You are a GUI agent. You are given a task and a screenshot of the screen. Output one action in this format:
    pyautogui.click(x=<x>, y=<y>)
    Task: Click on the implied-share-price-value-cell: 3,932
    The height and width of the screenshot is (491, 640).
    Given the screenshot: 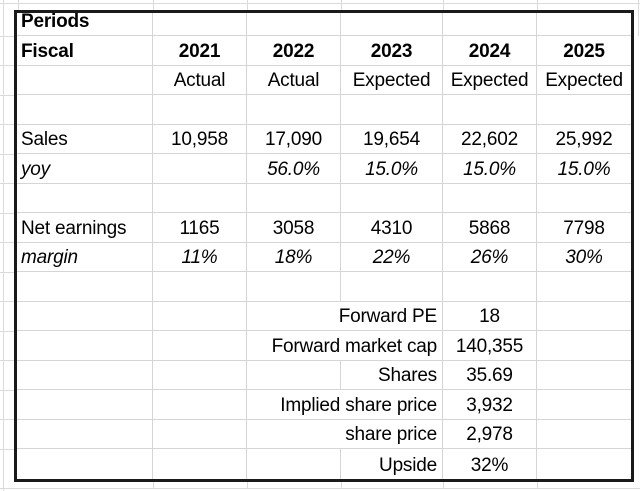 What is the action you would take?
    pyautogui.click(x=490, y=405)
    